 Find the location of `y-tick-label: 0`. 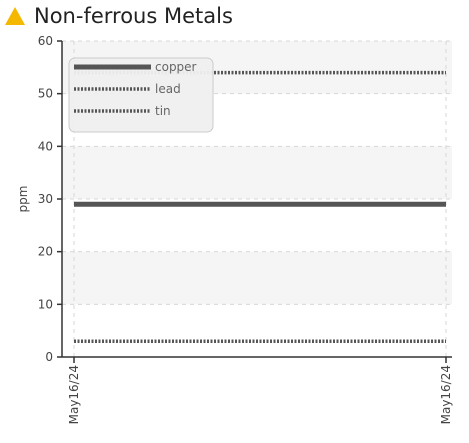

y-tick-label: 0 is located at coordinates (49, 357).